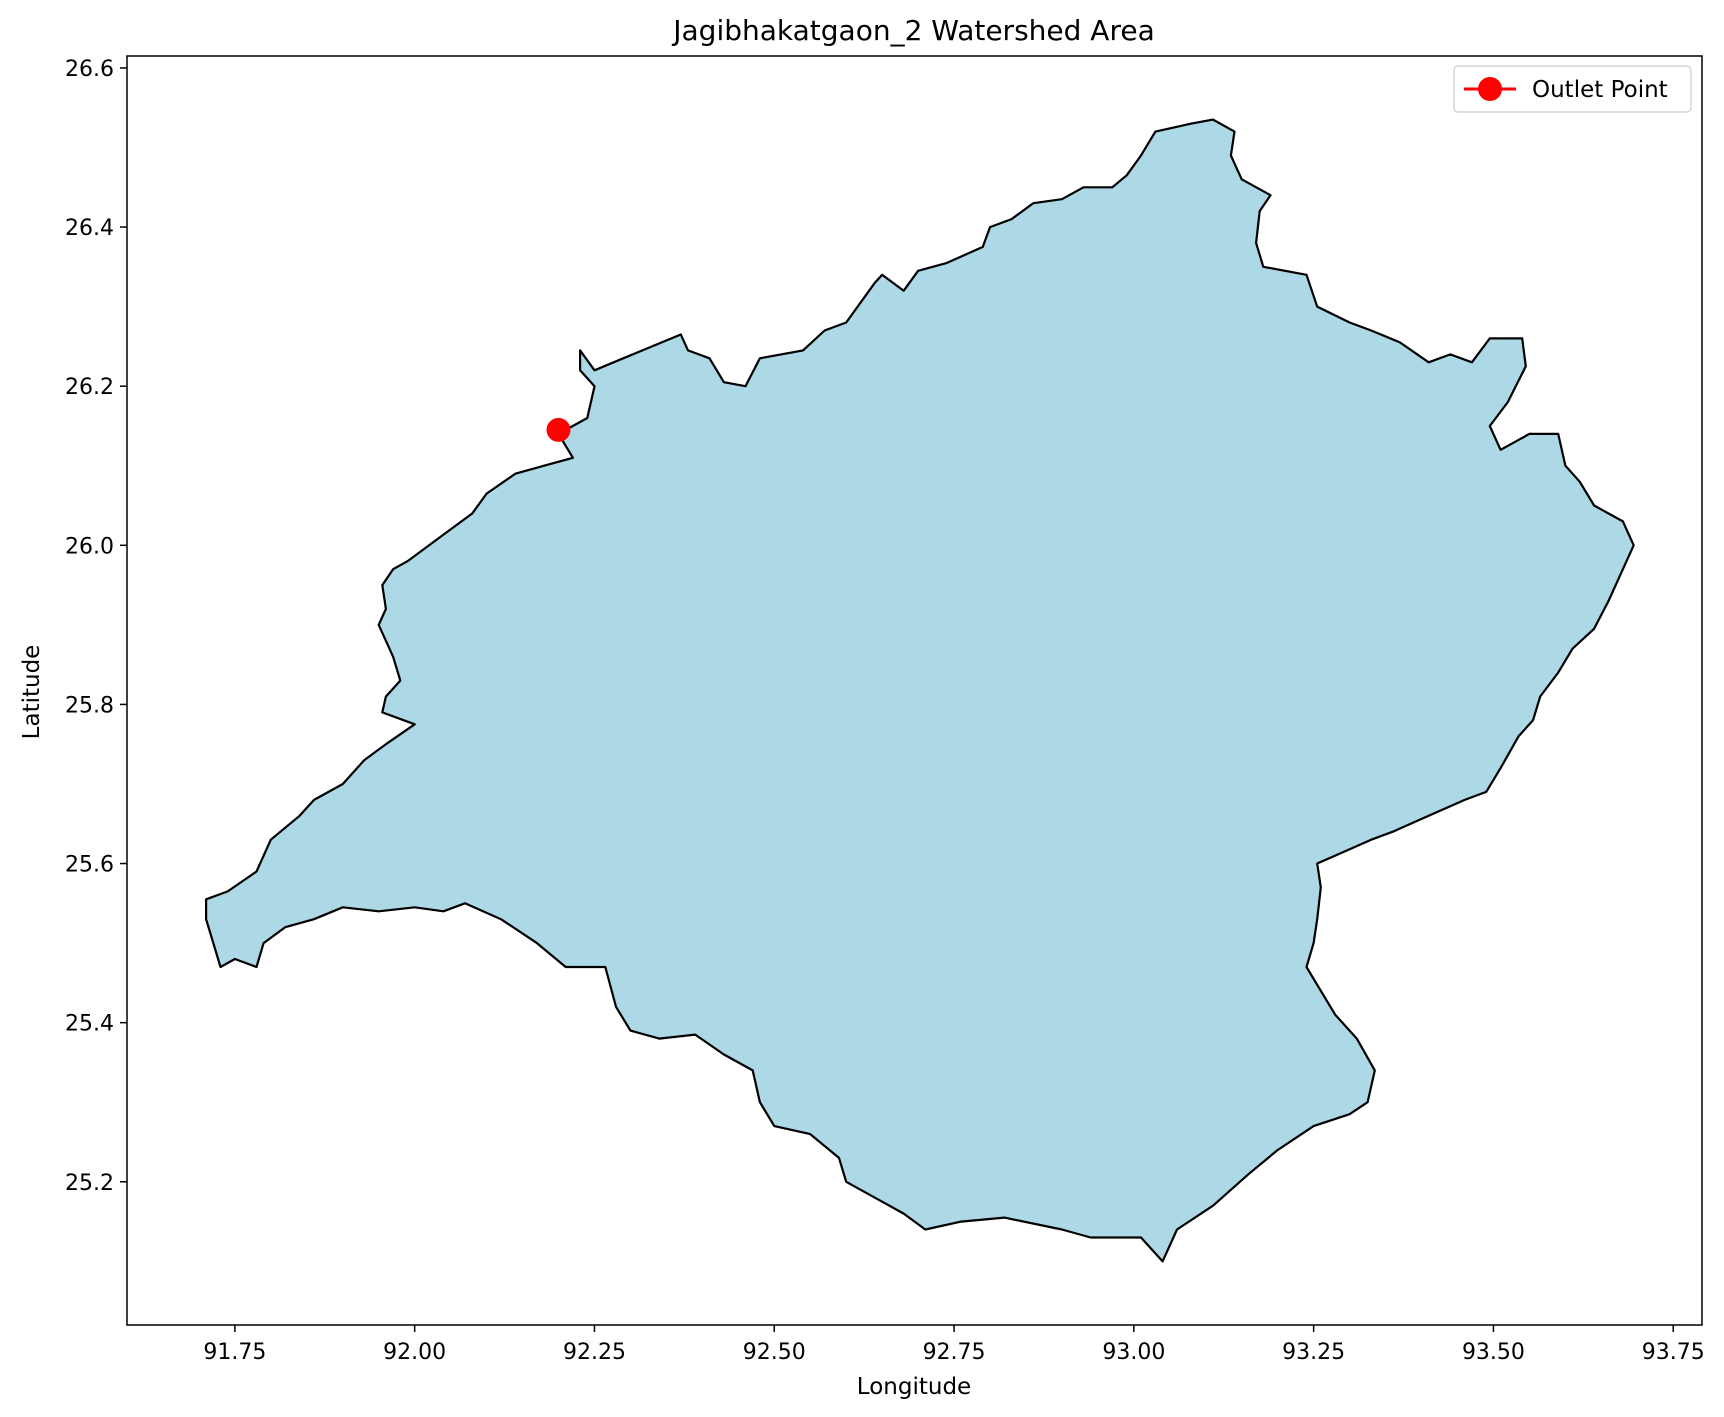  What do you see at coordinates (1493, 1352) in the screenshot?
I see `x-tick-label: 93.50` at bounding box center [1493, 1352].